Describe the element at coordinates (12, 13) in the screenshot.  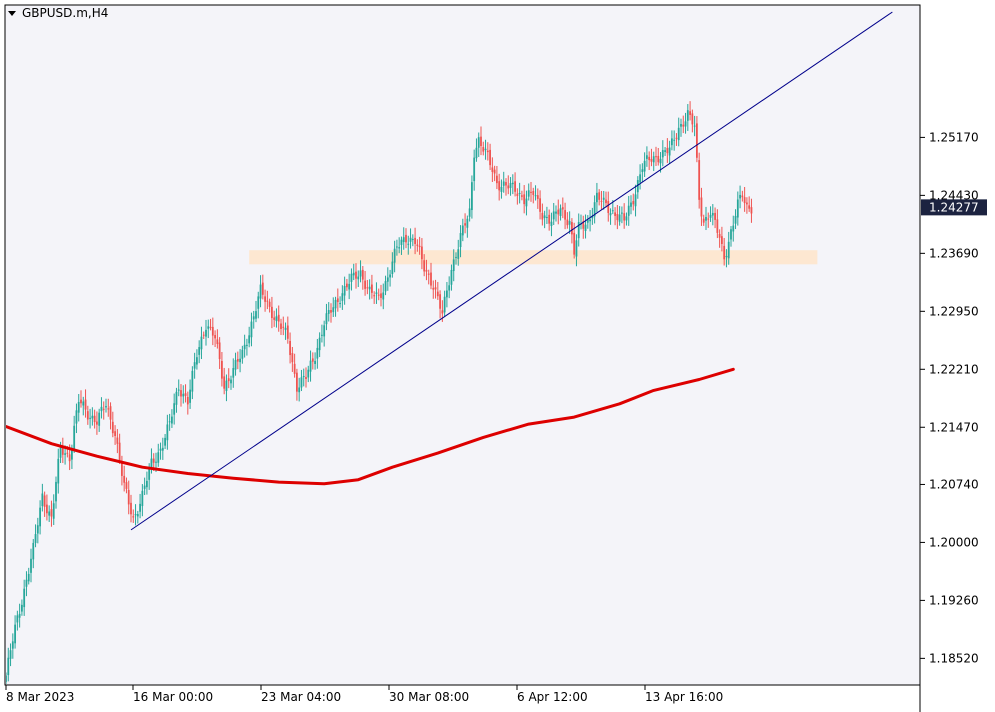
I see `triangle-down-icon` at that location.